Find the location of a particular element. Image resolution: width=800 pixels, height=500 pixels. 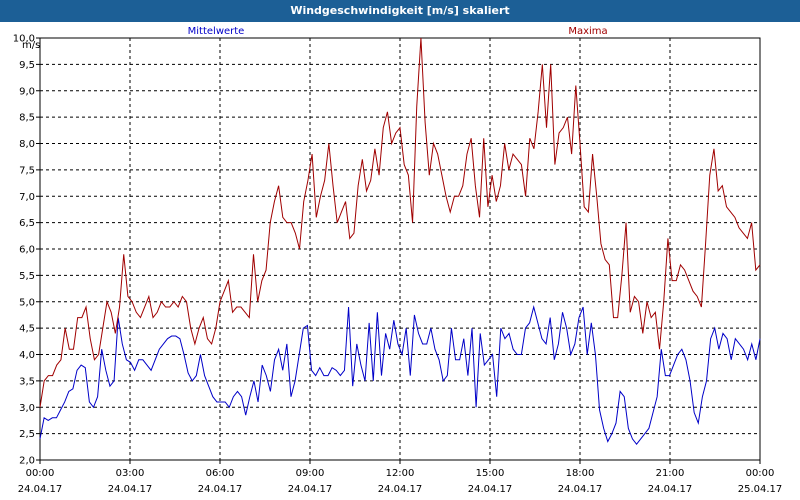

y-tick-label: 5,5 is located at coordinates (27, 276).